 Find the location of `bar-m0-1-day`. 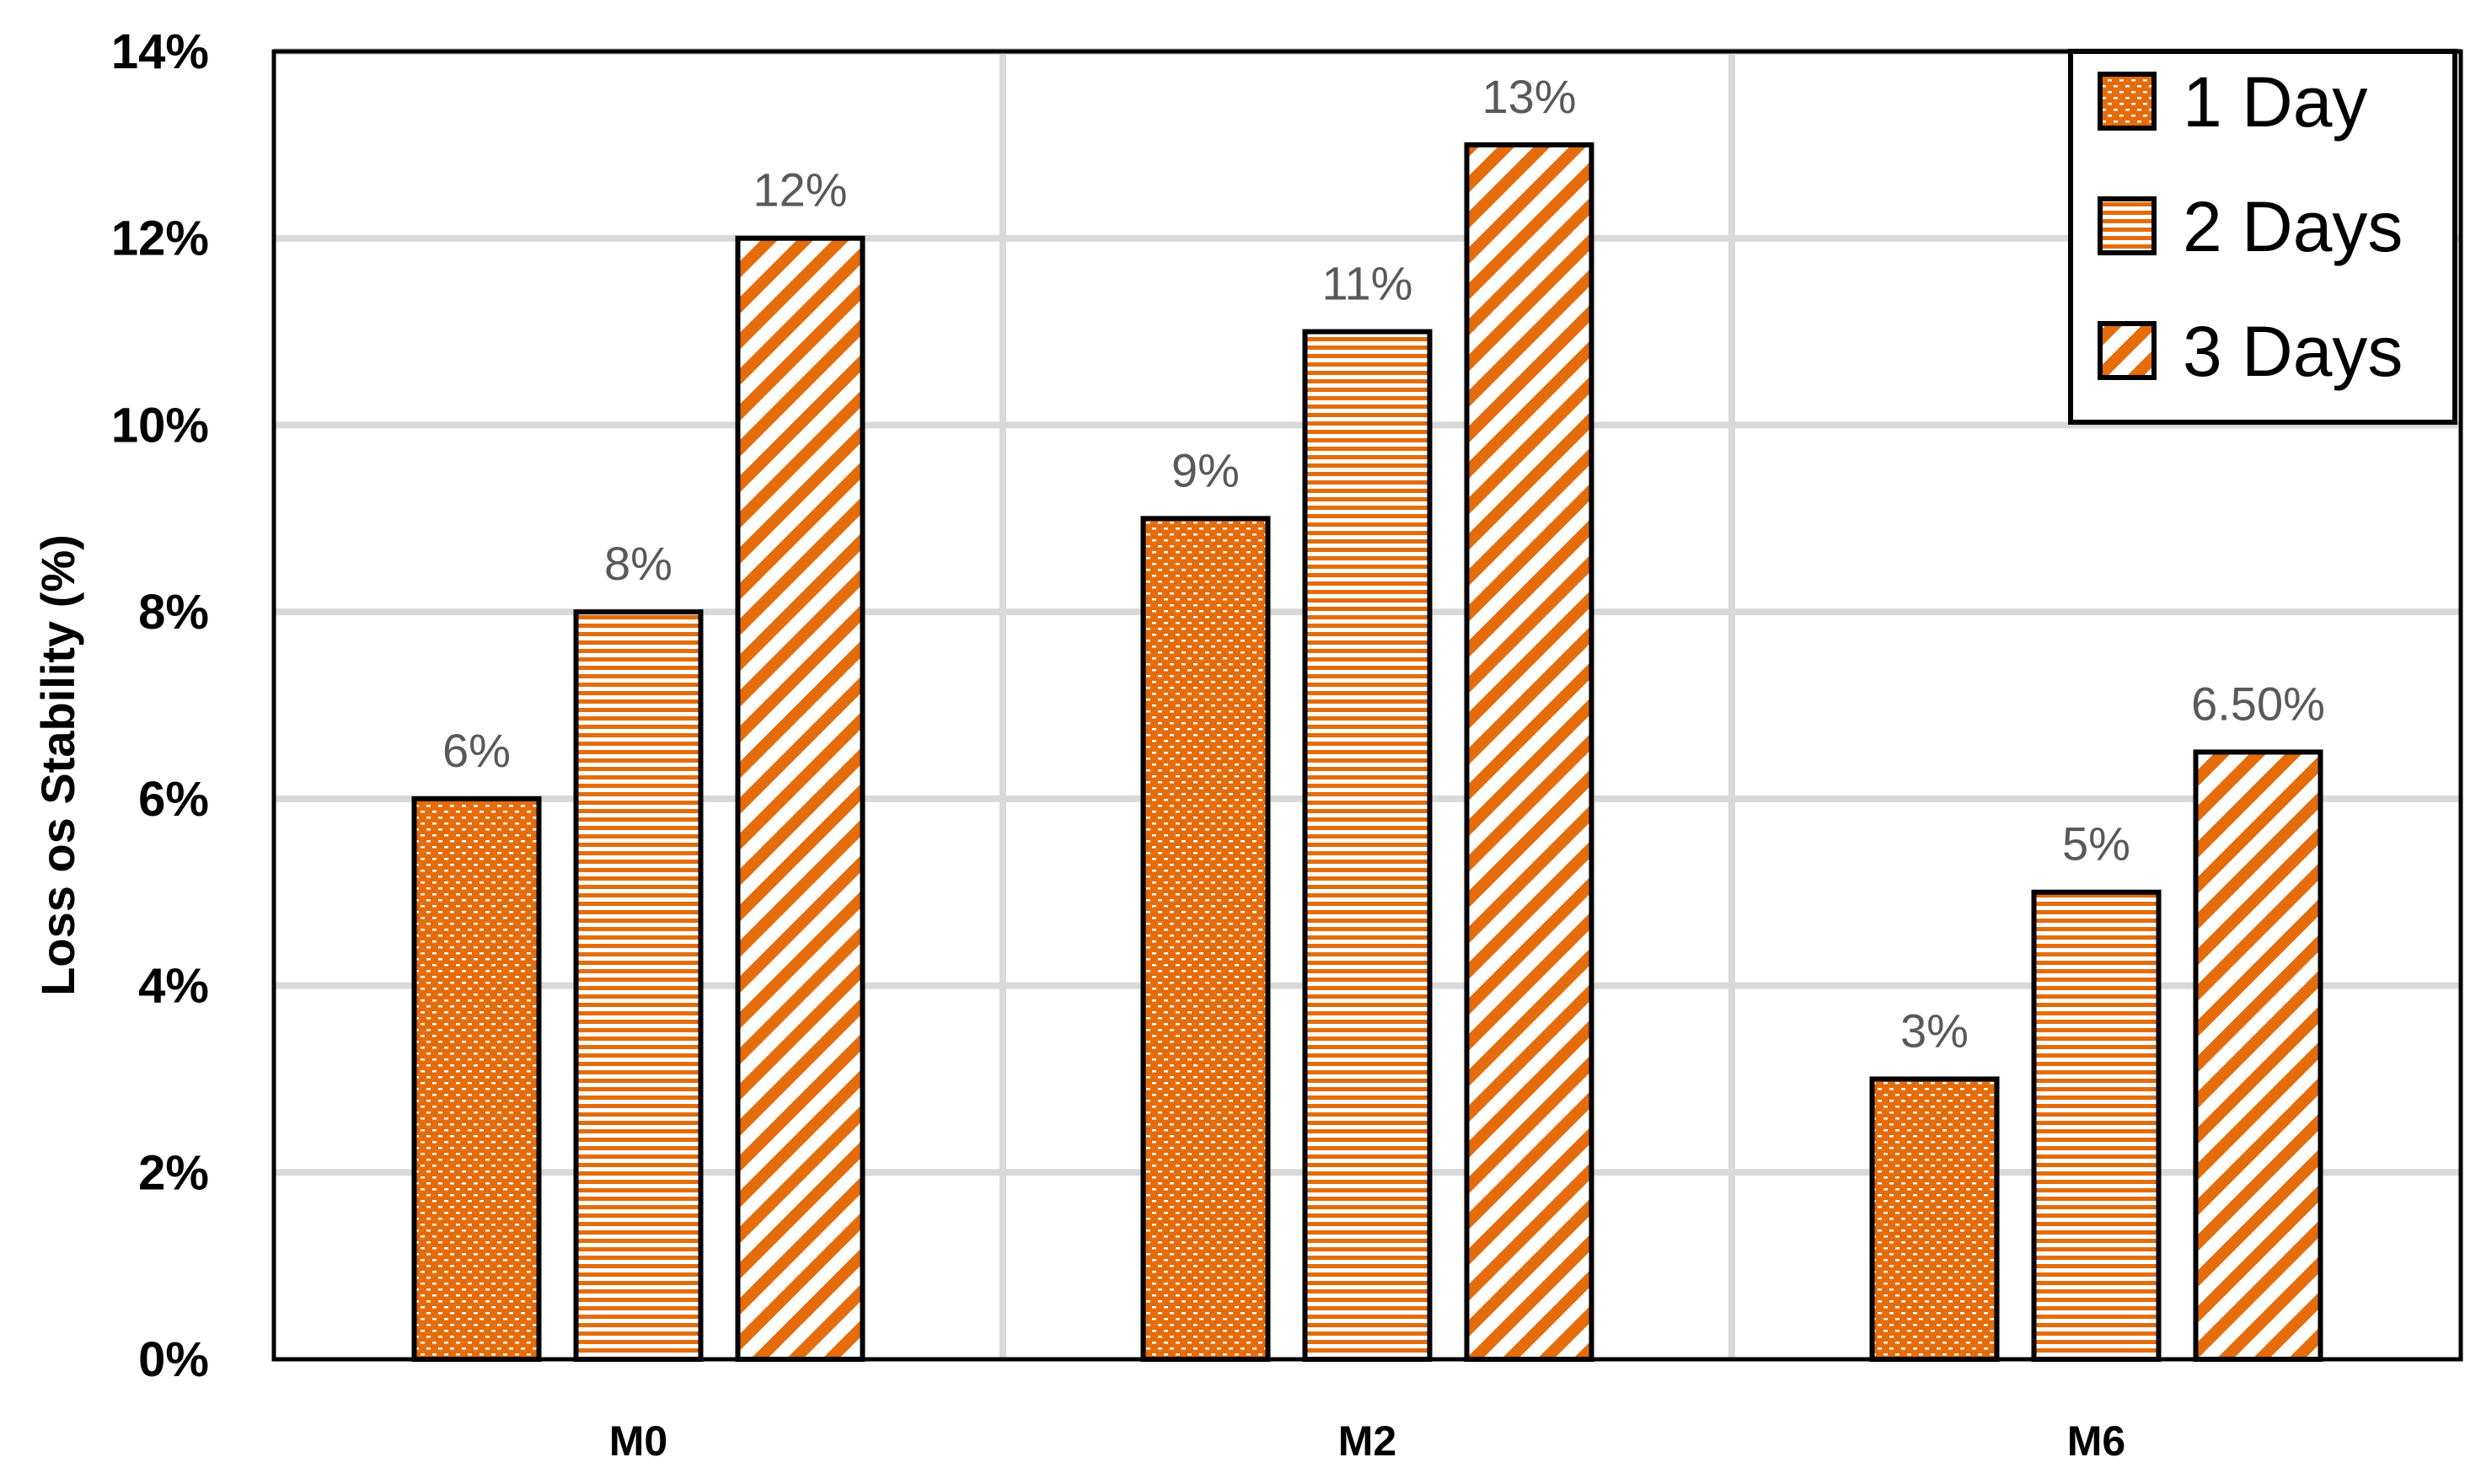

bar-m0-1-day is located at coordinates (476, 1079).